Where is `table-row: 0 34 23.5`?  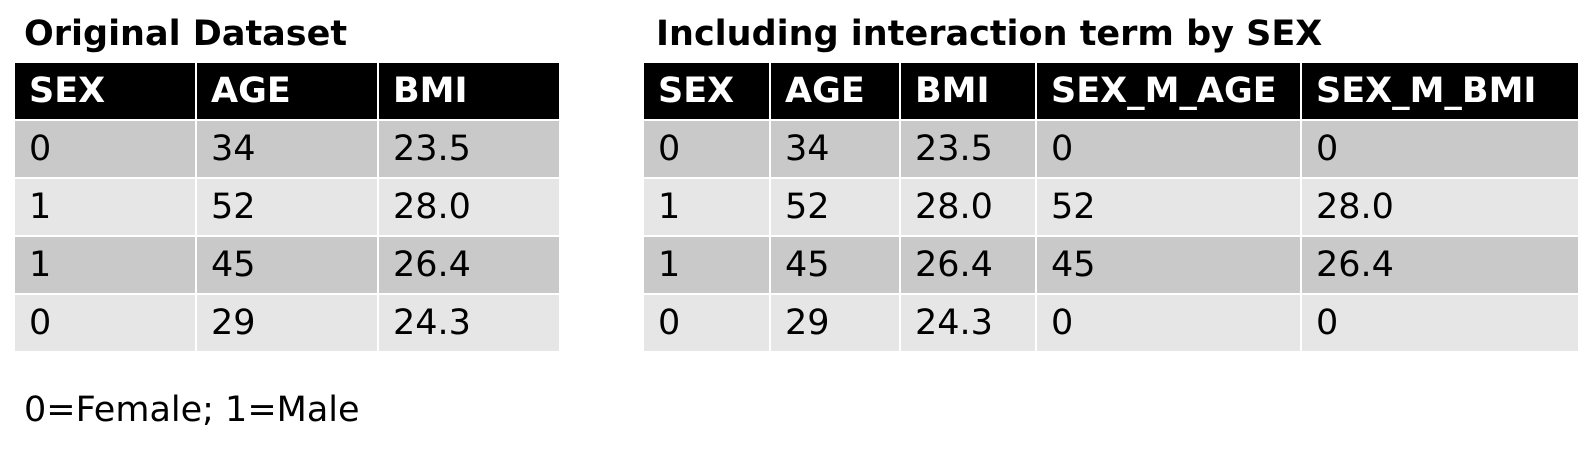
table-row: 0 34 23.5 is located at coordinates (287, 149).